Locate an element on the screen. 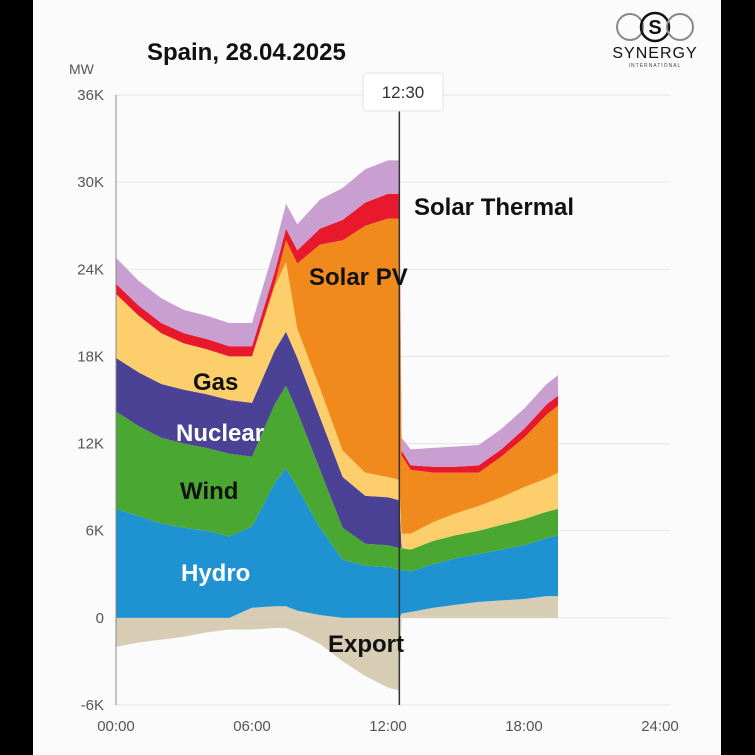  area-export is located at coordinates (337, 654).